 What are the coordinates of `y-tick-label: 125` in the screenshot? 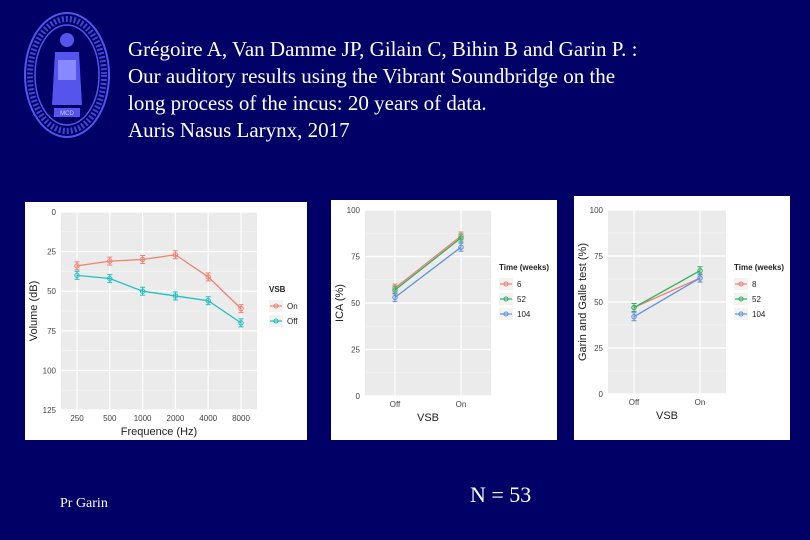 It's located at (50, 410).